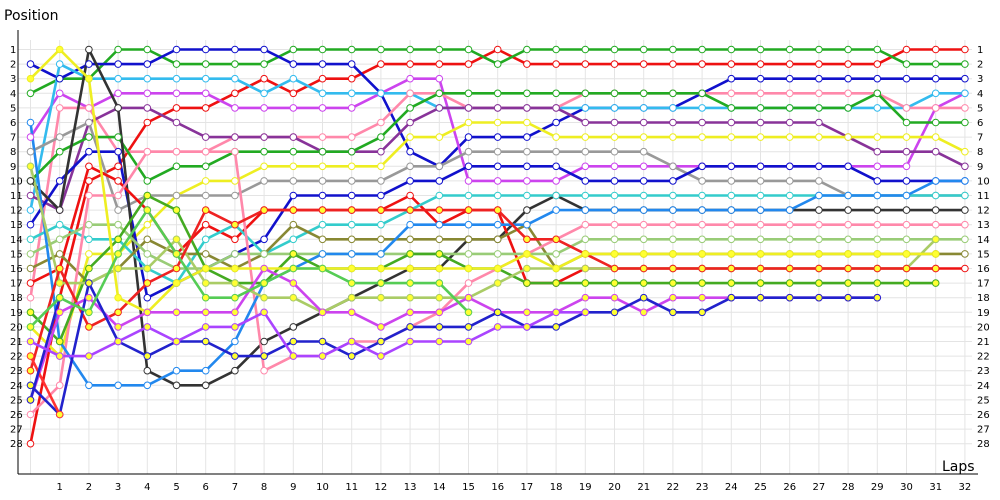 The height and width of the screenshot is (500, 1000). I want to click on x-tick-label: 30, so click(906, 487).